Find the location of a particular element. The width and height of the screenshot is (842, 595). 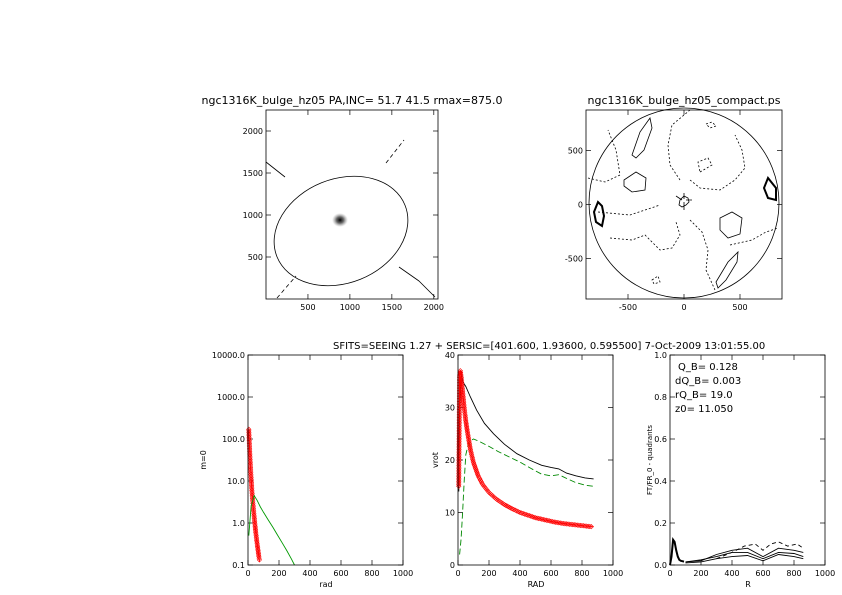

panel-4-series-2-line is located at coordinates (526, 496).